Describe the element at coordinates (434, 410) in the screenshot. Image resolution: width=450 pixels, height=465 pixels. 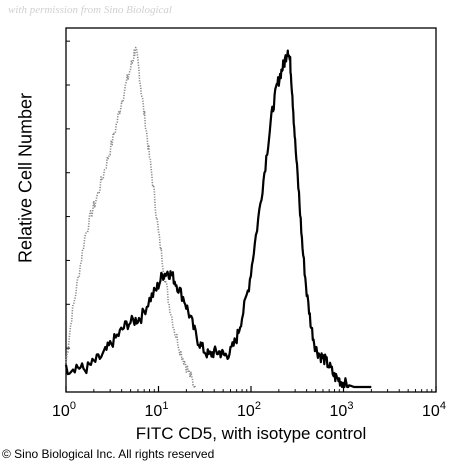
I see `x-tick-label: 10⁴` at that location.